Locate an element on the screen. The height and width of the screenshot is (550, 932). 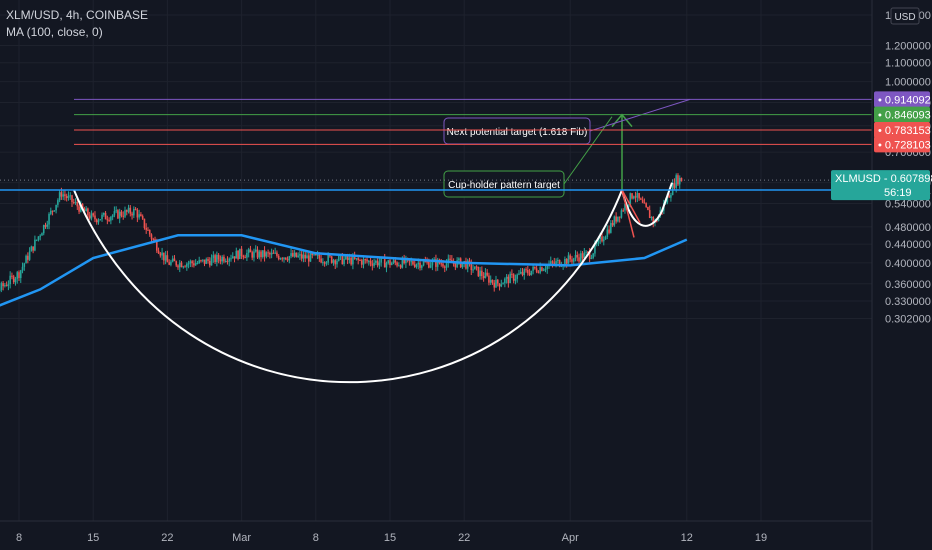
fib-target-line-price-tag is located at coordinates (902, 99).